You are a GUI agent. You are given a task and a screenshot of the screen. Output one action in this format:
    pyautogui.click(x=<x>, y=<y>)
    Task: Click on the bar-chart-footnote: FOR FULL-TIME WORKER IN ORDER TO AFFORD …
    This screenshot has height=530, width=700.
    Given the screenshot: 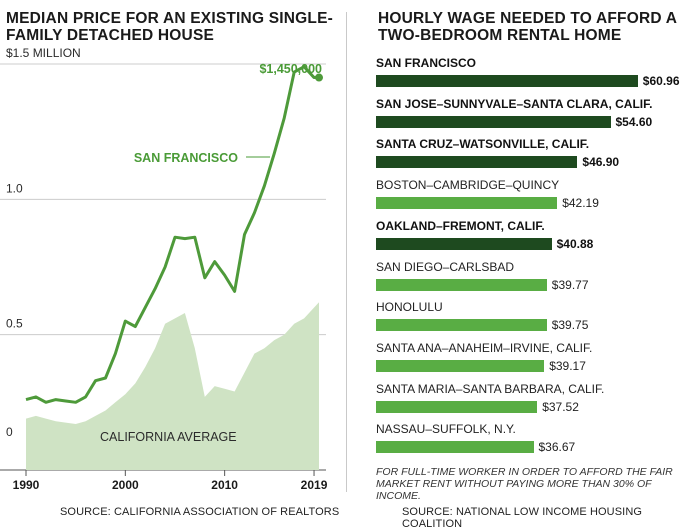 What is the action you would take?
    pyautogui.click(x=524, y=484)
    